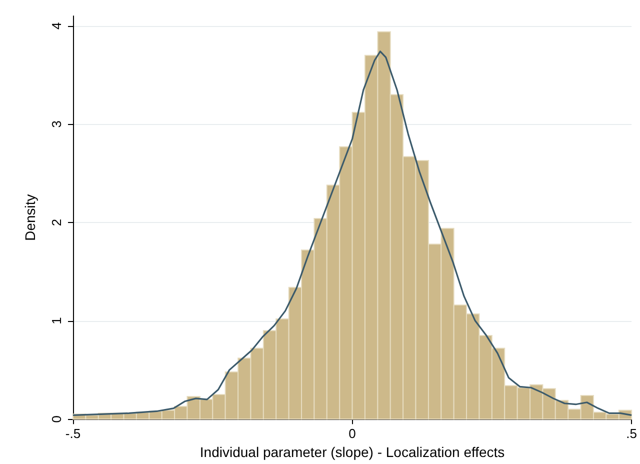 This screenshot has height=464, width=640. I want to click on x-tick-label: -.5, so click(73, 434).